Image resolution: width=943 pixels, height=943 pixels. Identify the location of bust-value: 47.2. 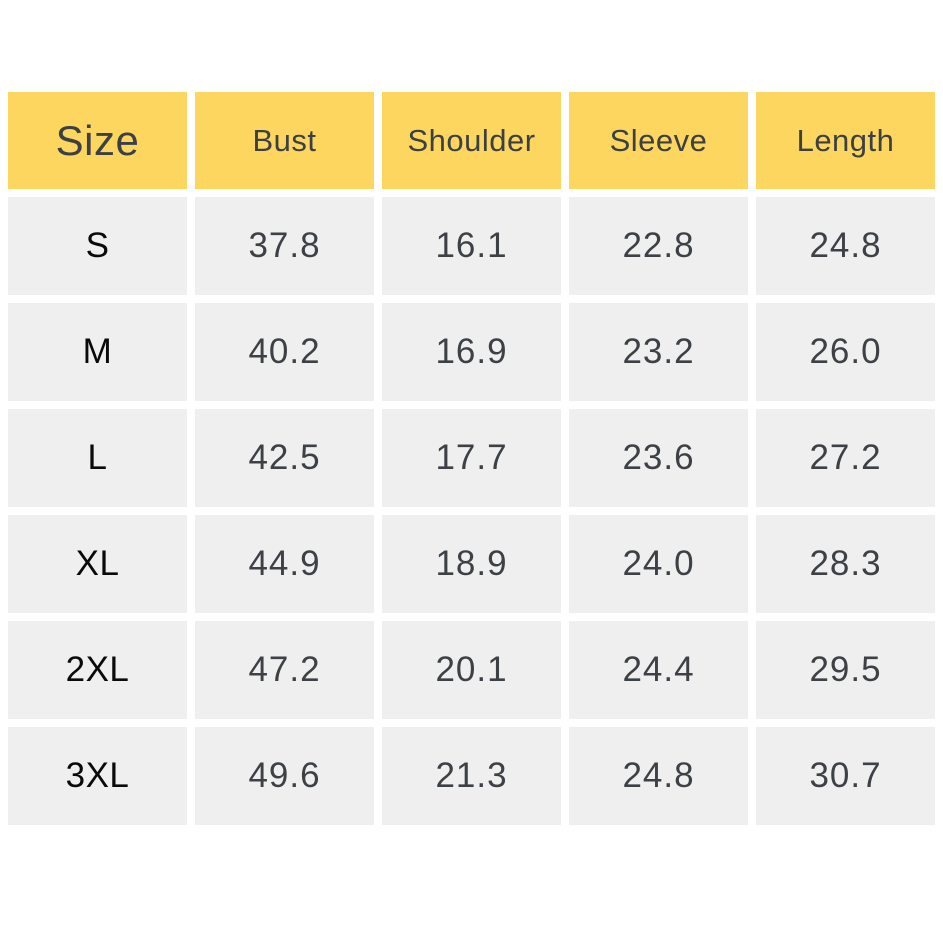
(284, 670).